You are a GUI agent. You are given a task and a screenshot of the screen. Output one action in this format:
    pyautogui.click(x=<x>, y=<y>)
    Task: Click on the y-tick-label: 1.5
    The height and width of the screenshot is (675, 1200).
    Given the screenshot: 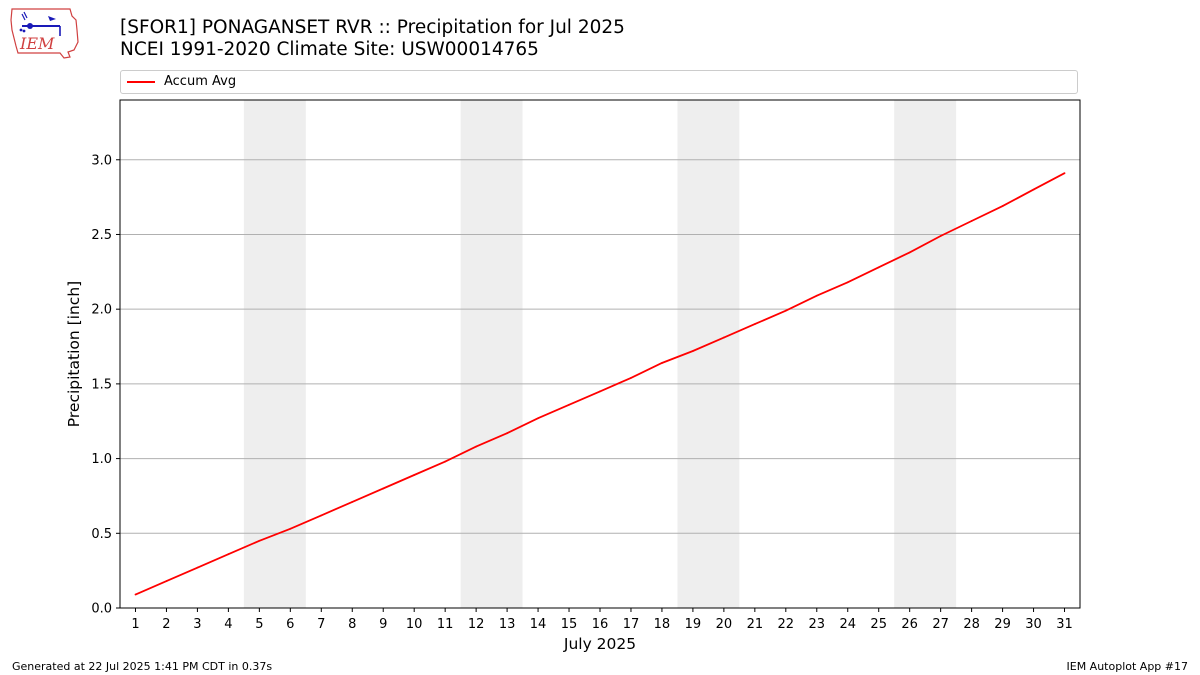 What is the action you would take?
    pyautogui.click(x=101, y=384)
    